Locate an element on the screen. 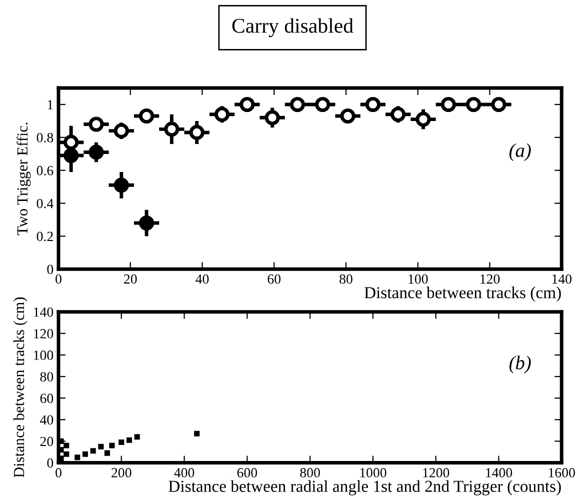 The height and width of the screenshot is (503, 585). y-axis-title: Distance between tracks (cm) is located at coordinates (20, 387).